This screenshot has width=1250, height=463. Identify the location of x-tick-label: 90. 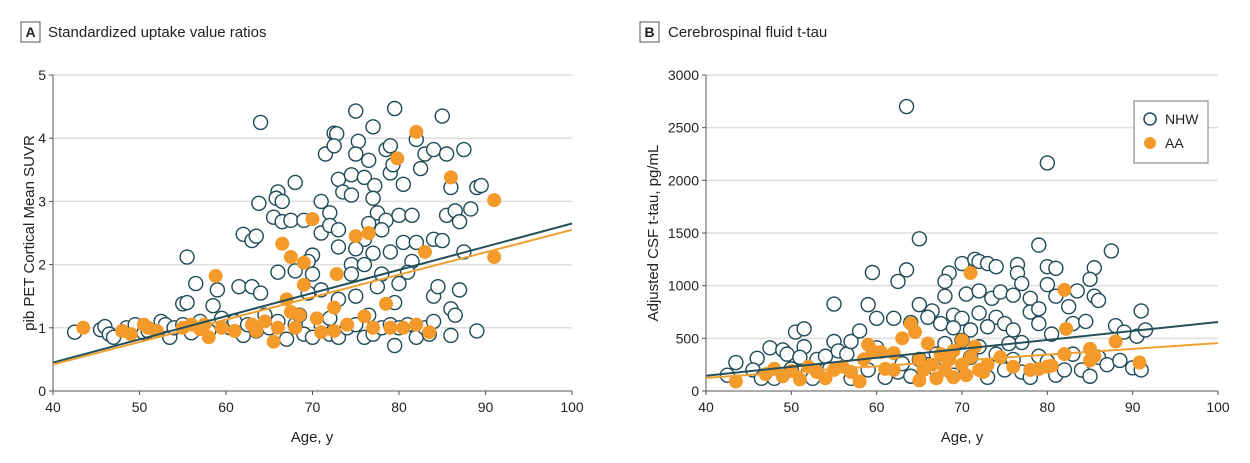
(486, 407).